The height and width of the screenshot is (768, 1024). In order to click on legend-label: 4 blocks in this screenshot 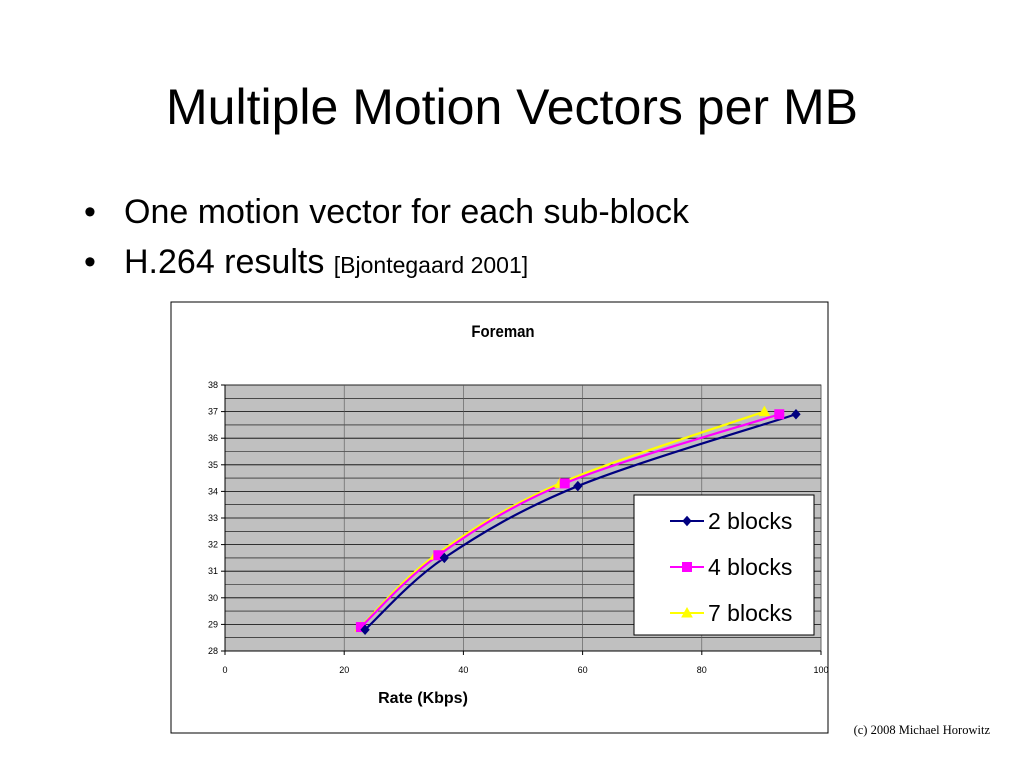, I will do `click(750, 567)`.